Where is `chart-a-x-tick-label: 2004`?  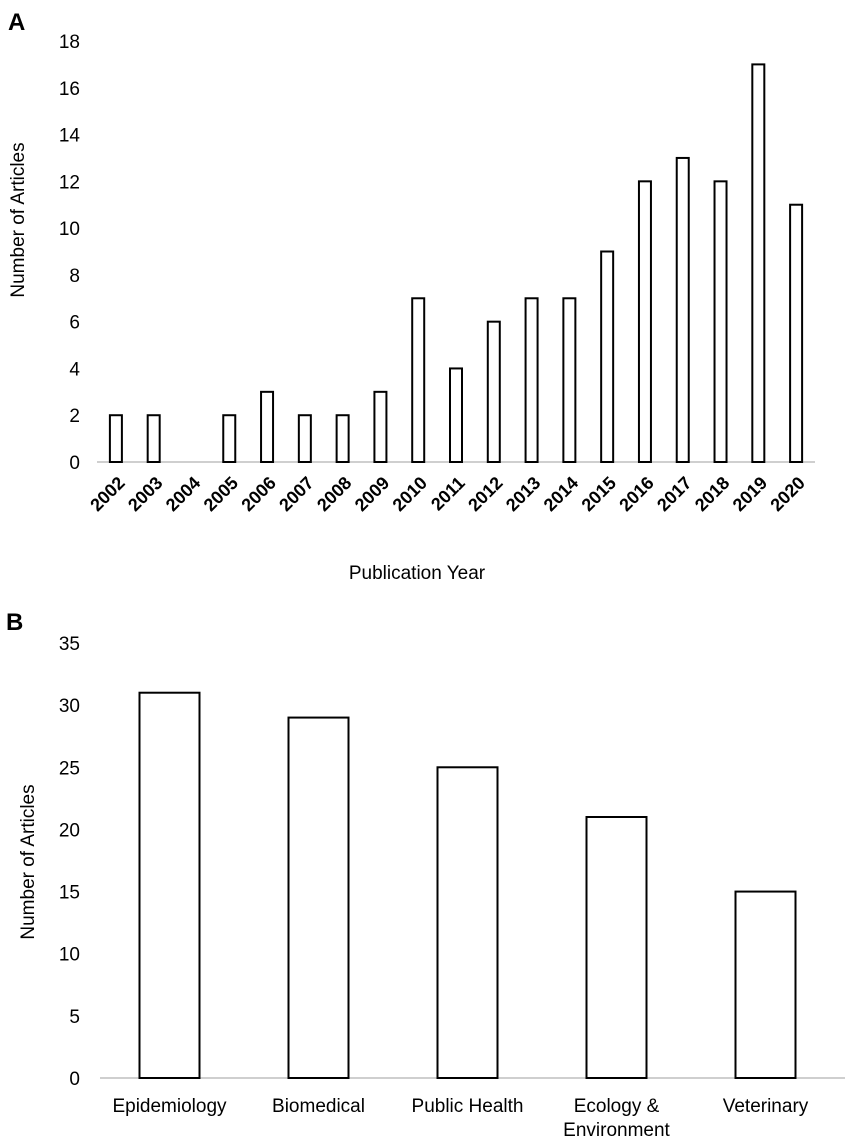
chart-a-x-tick-label: 2004 is located at coordinates (183, 494).